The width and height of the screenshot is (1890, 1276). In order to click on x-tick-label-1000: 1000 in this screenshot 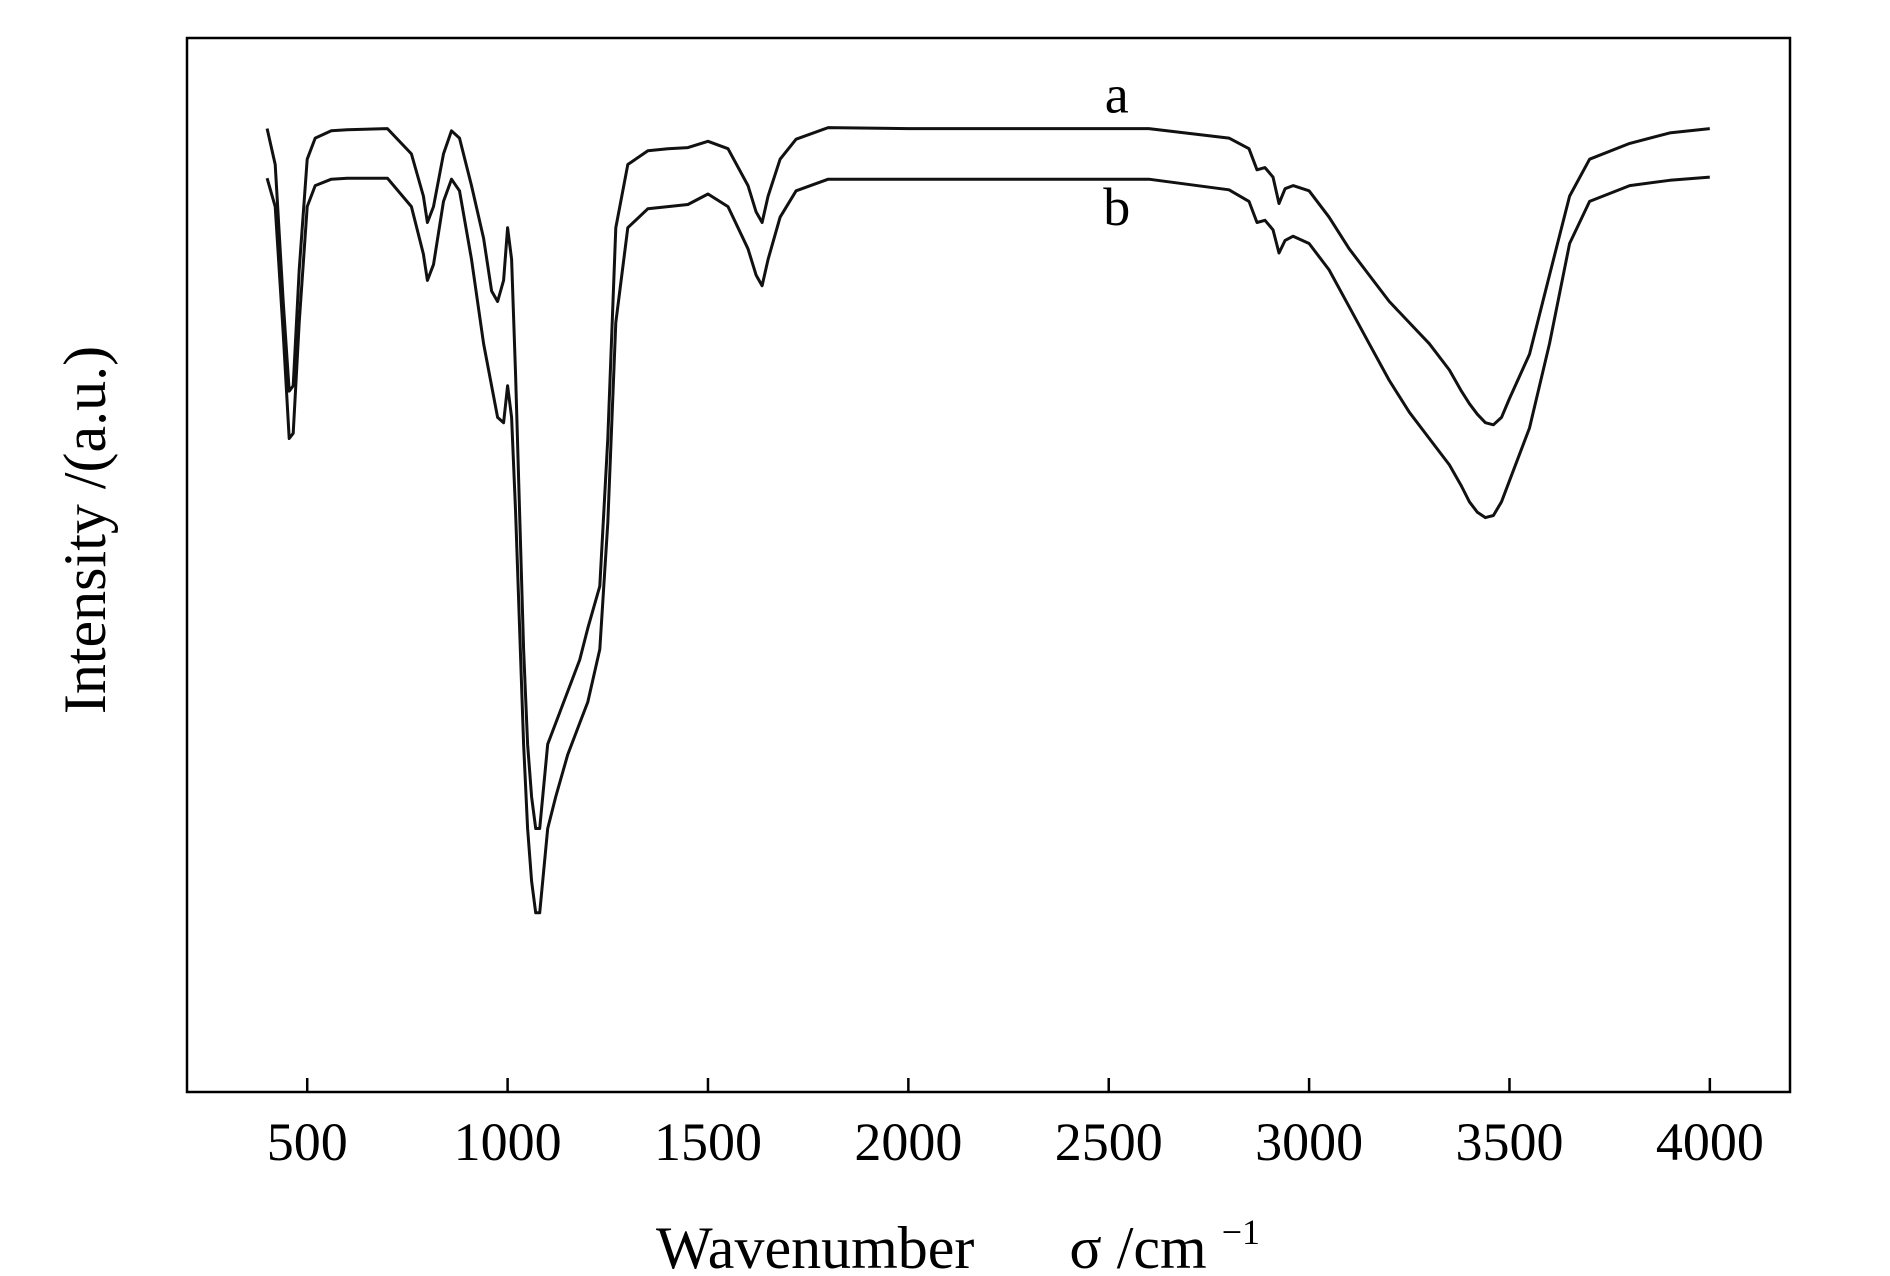, I will do `click(508, 1142)`.